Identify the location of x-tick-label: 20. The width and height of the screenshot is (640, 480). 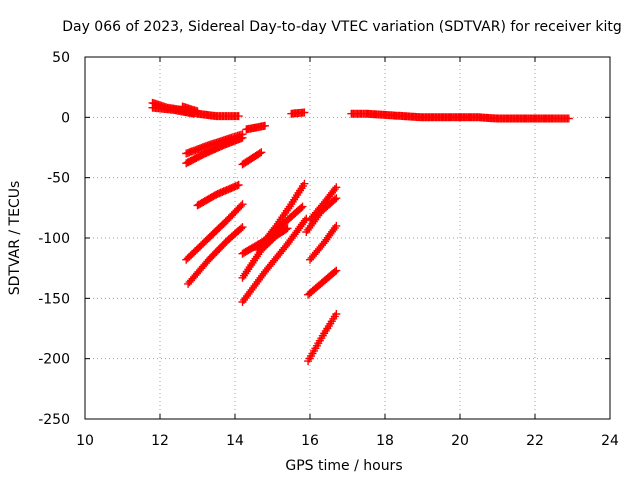
(460, 441).